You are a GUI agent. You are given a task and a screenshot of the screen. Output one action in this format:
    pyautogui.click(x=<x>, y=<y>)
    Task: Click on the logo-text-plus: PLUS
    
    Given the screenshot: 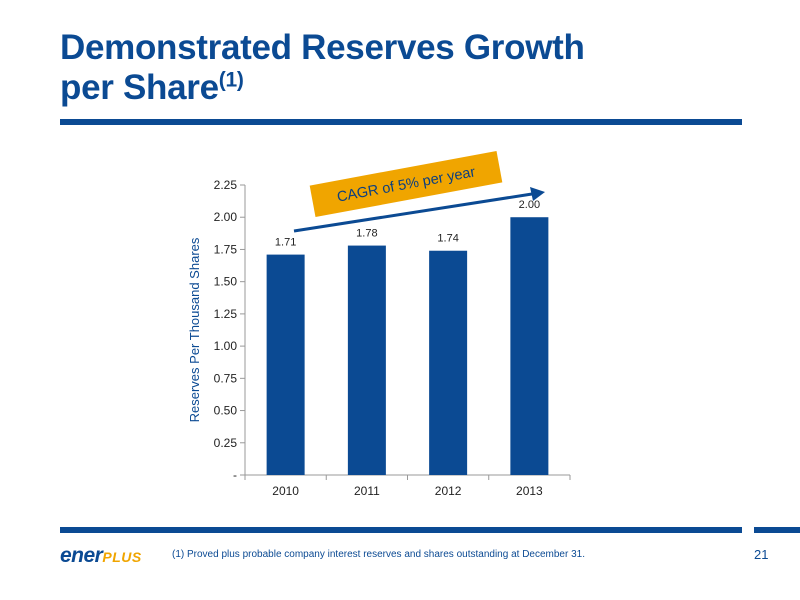 What is the action you would take?
    pyautogui.click(x=122, y=557)
    